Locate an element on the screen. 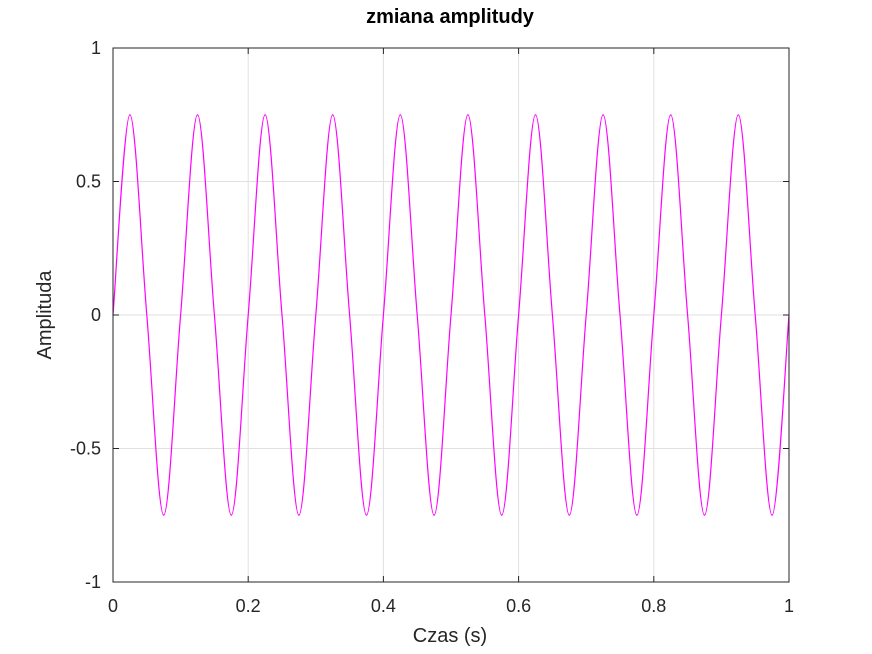 This screenshot has height=654, width=872. y-tick-label: -1 is located at coordinates (93, 582).